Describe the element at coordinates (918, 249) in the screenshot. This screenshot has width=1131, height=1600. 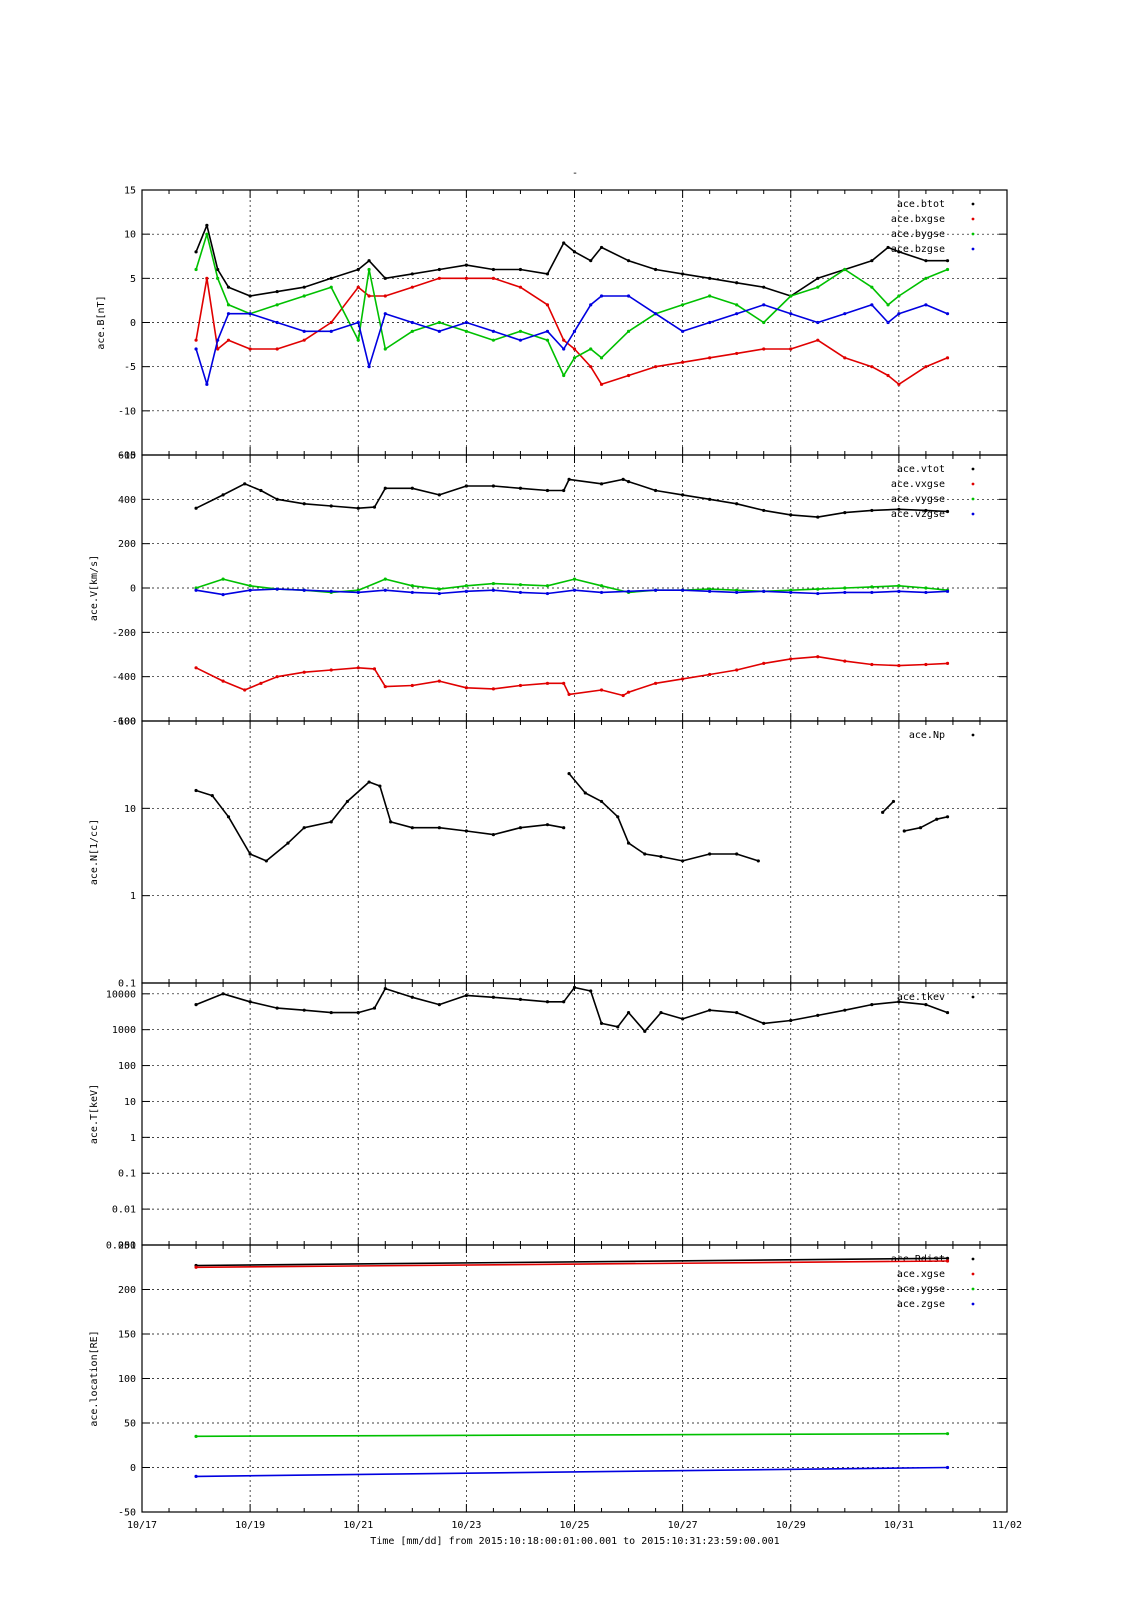
I see `legend-label: ace.bzgse` at that location.